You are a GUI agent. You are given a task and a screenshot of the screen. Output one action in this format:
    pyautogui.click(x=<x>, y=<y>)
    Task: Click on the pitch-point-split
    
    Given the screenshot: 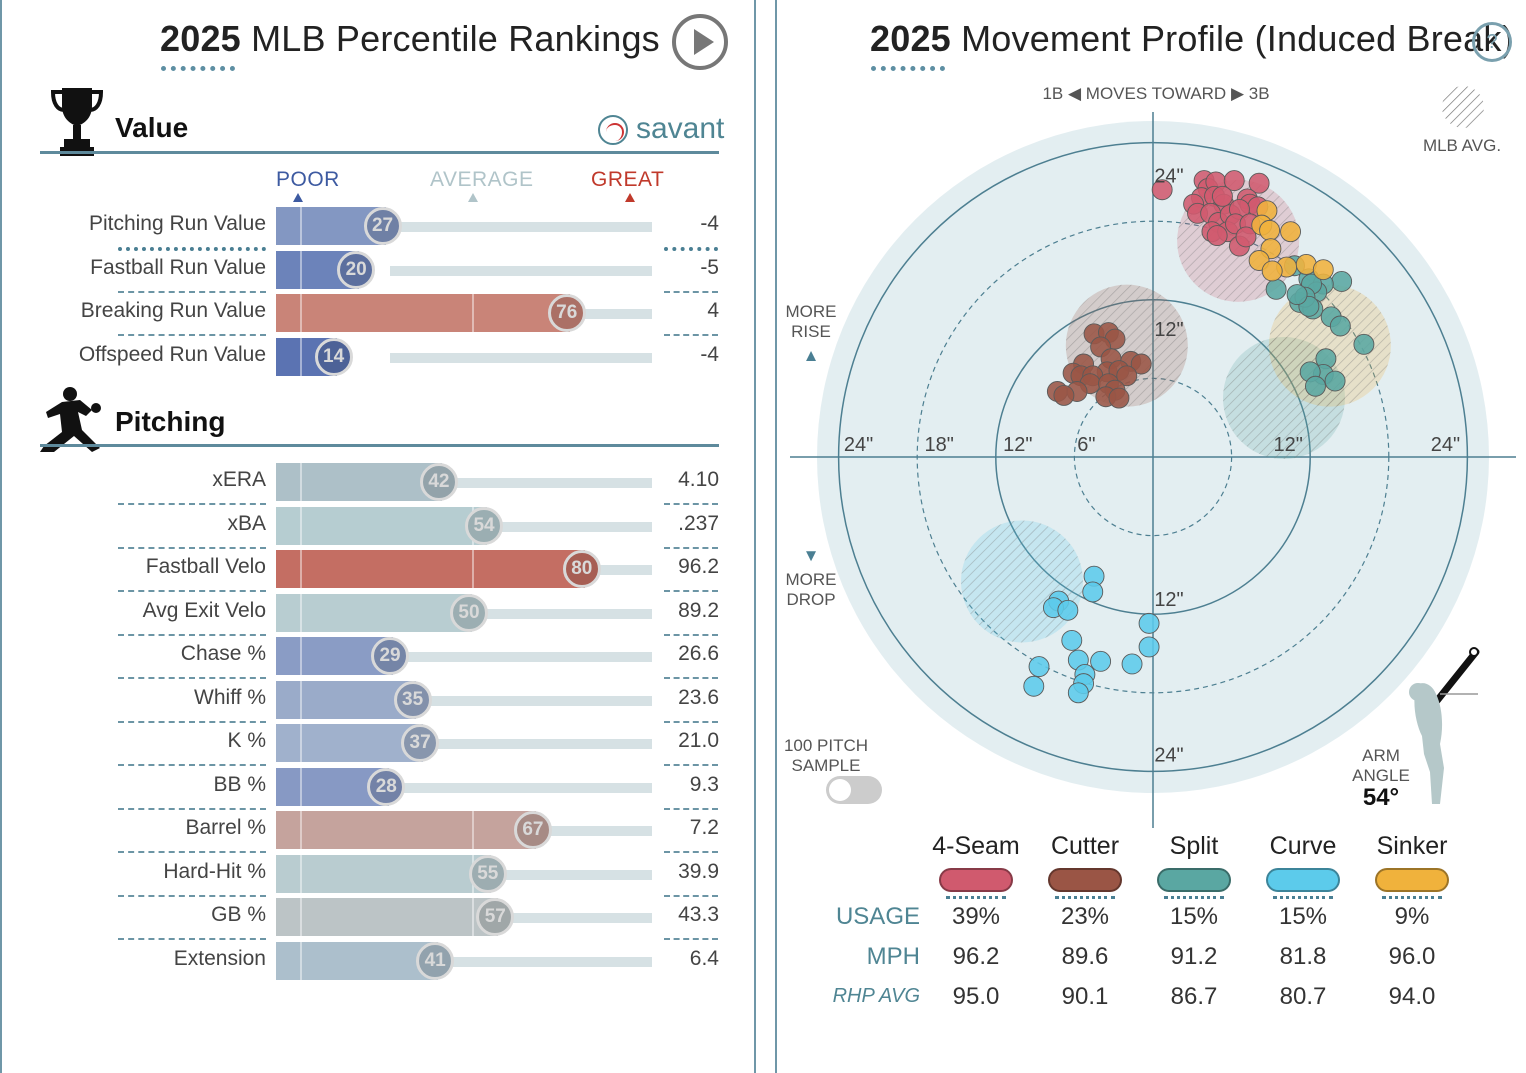 What is the action you would take?
    pyautogui.click(x=1335, y=381)
    